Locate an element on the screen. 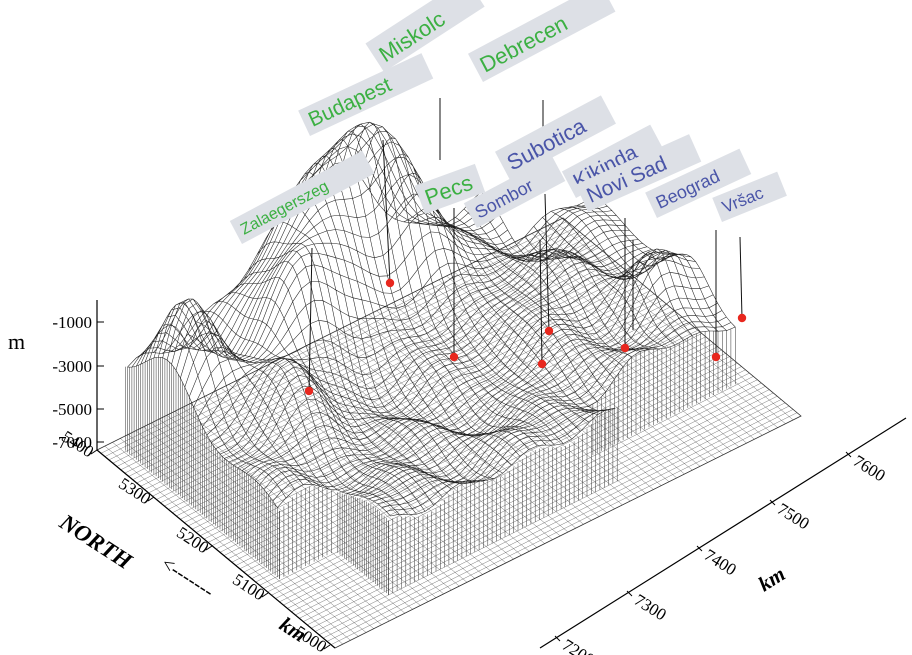 This screenshot has width=912, height=655. city-marker-beograd is located at coordinates (716, 357).